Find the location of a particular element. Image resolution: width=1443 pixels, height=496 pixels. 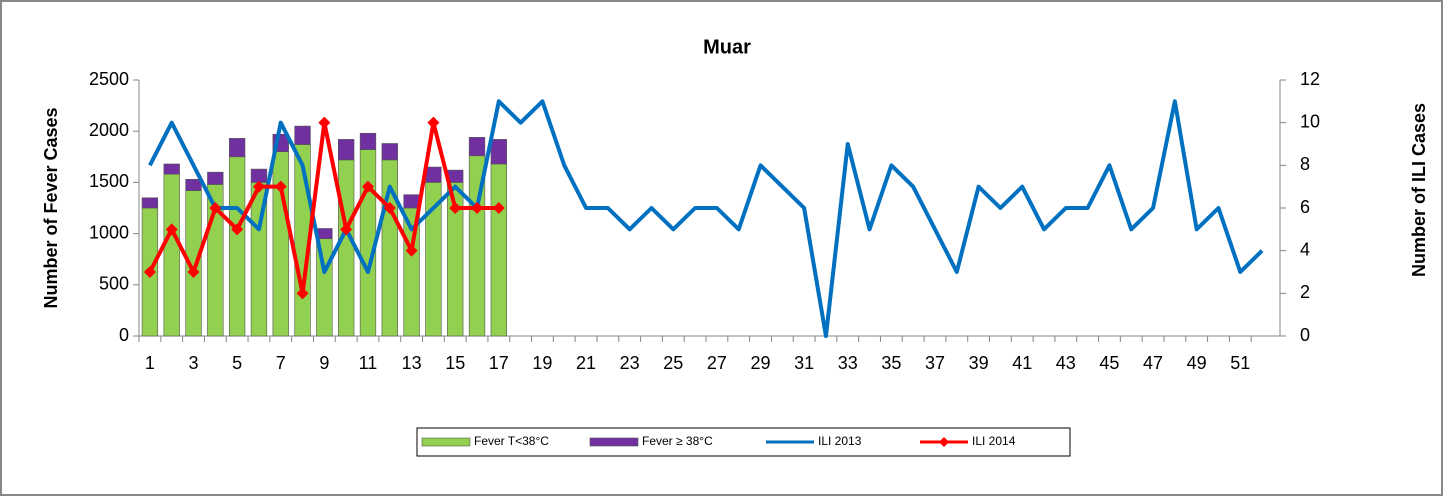

y2-tick-label: 0 is located at coordinates (1305, 335).